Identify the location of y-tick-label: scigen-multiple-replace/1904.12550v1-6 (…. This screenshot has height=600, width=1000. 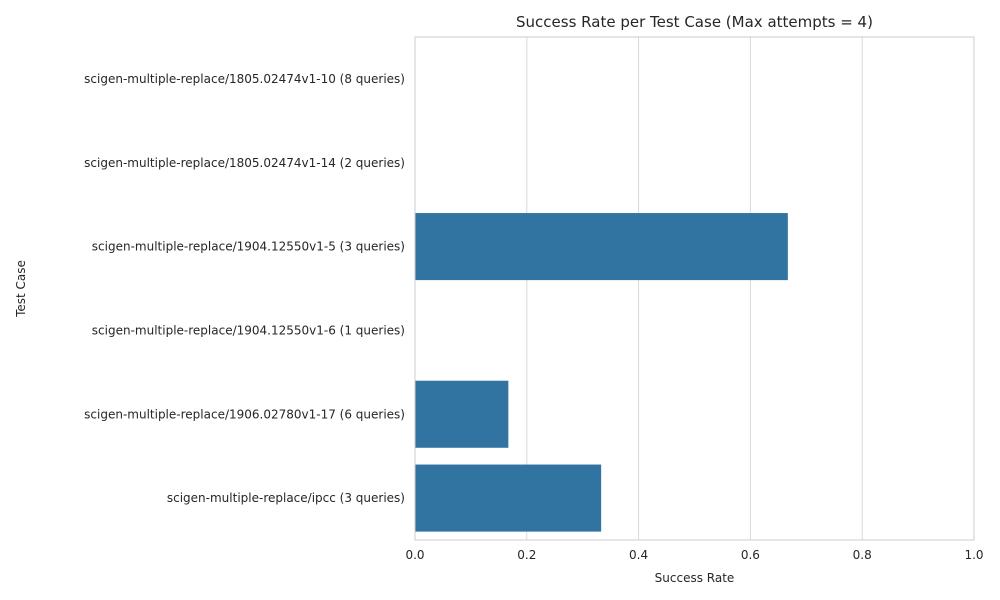
(248, 330).